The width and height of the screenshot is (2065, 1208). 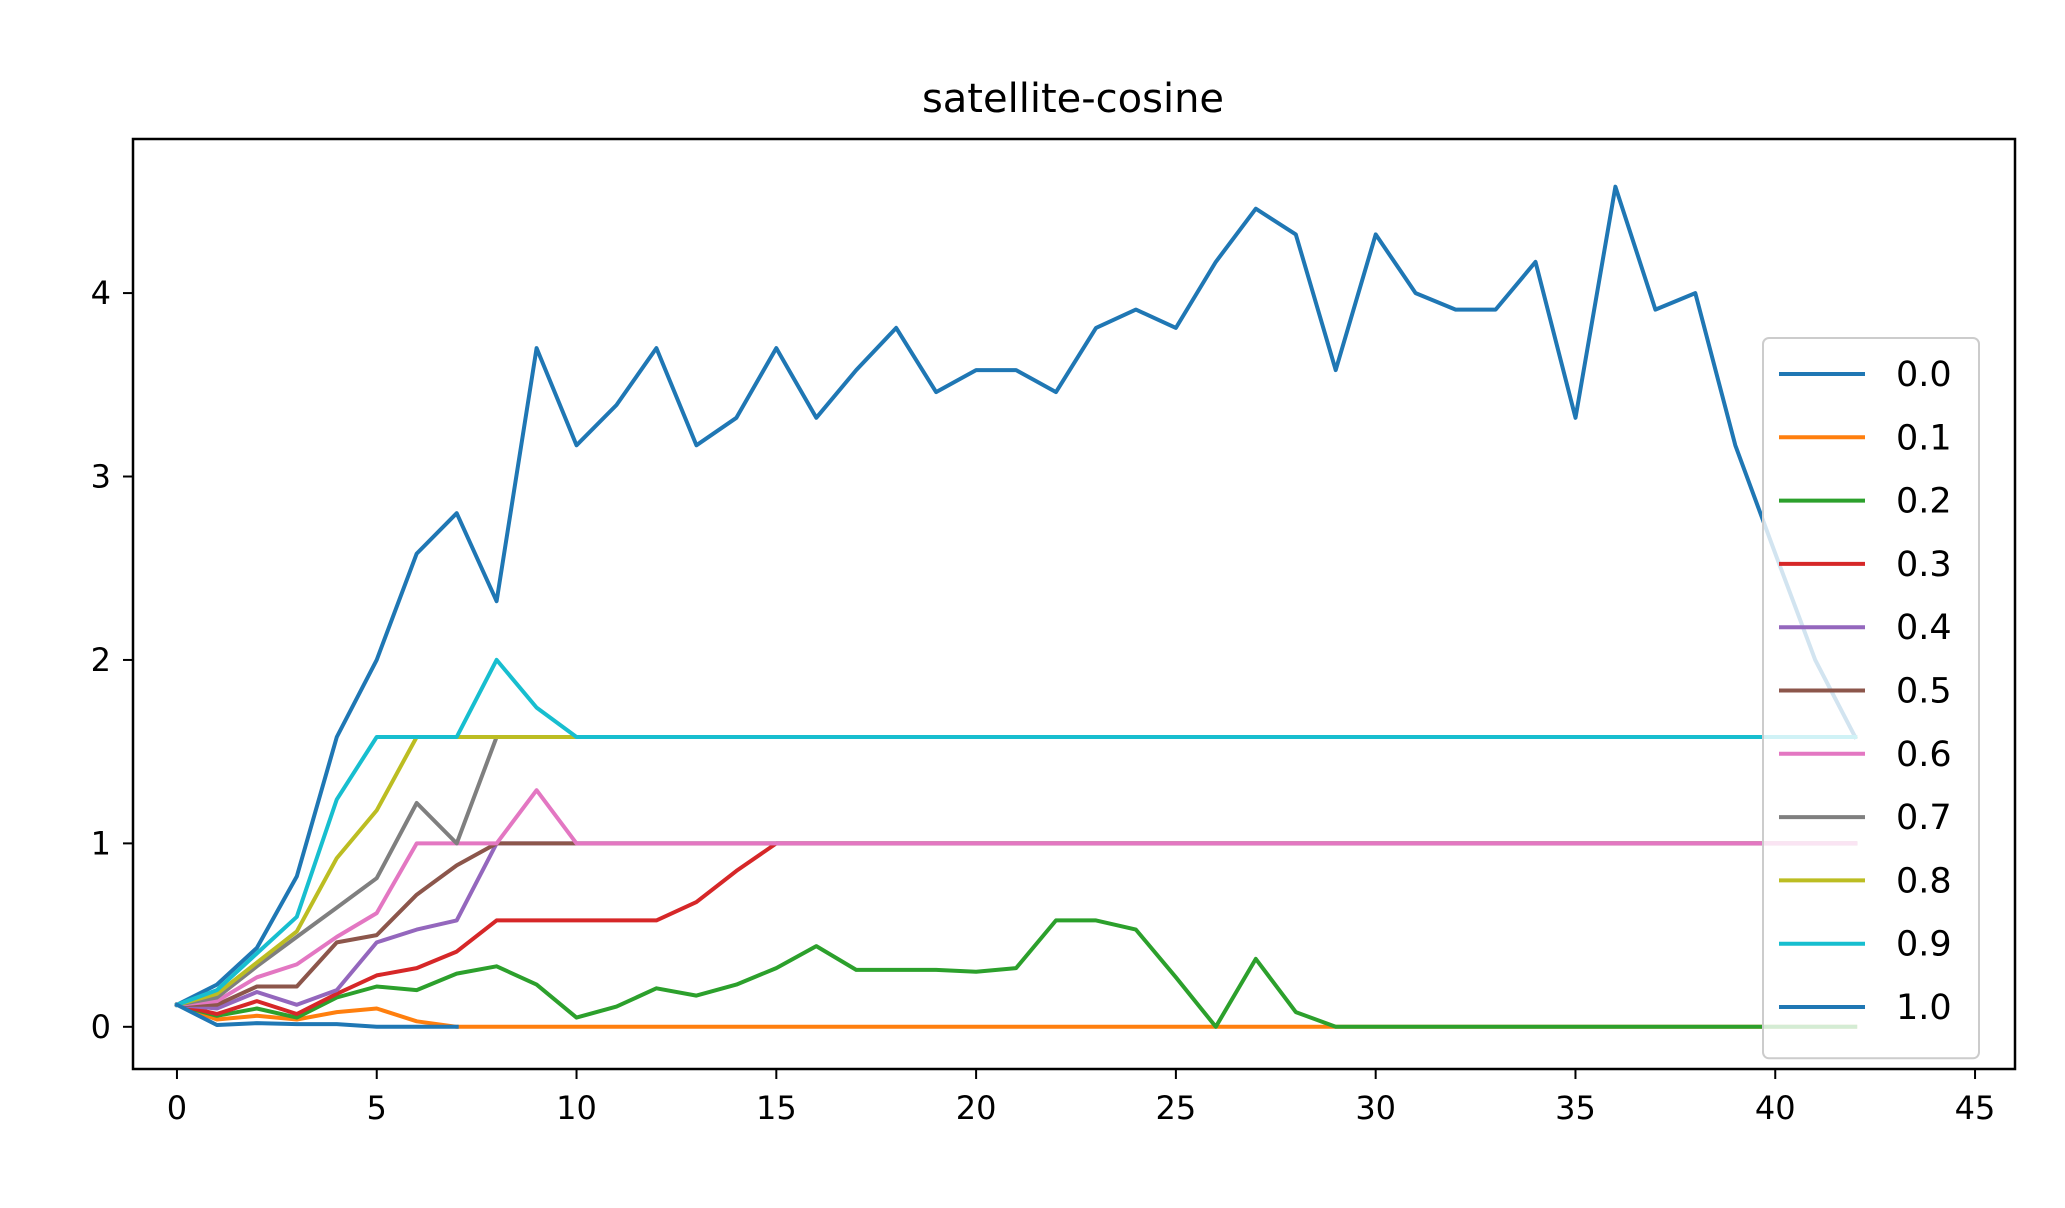 What do you see at coordinates (1775, 1108) in the screenshot?
I see `x-tick-label: 40` at bounding box center [1775, 1108].